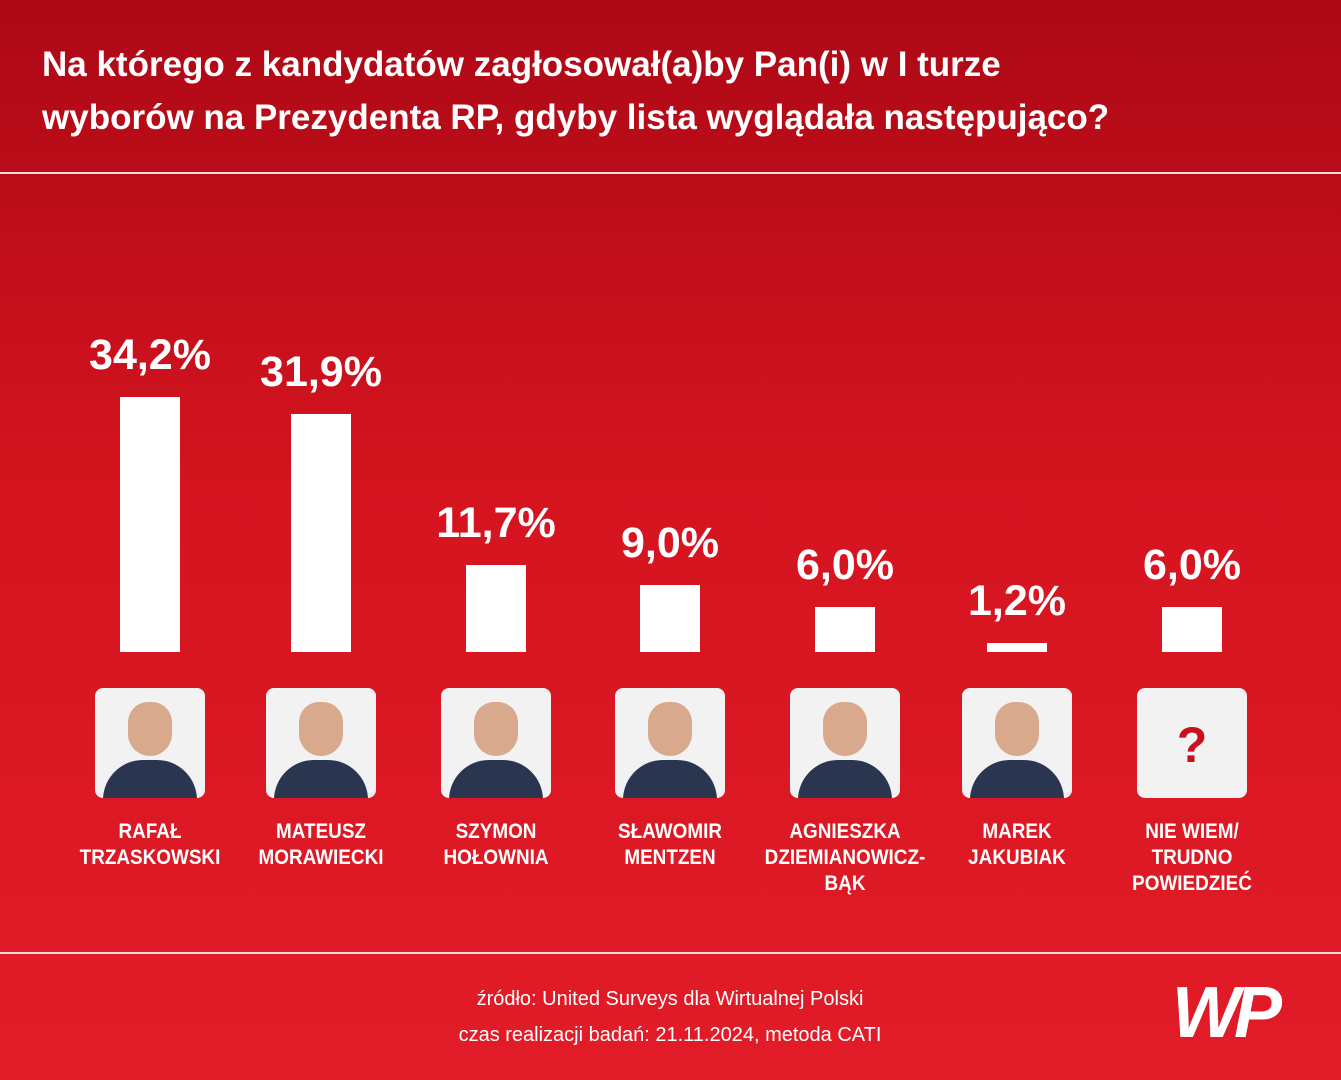 The width and height of the screenshot is (1341, 1080). Describe the element at coordinates (321, 372) in the screenshot. I see `value-label: 31,9%` at that location.